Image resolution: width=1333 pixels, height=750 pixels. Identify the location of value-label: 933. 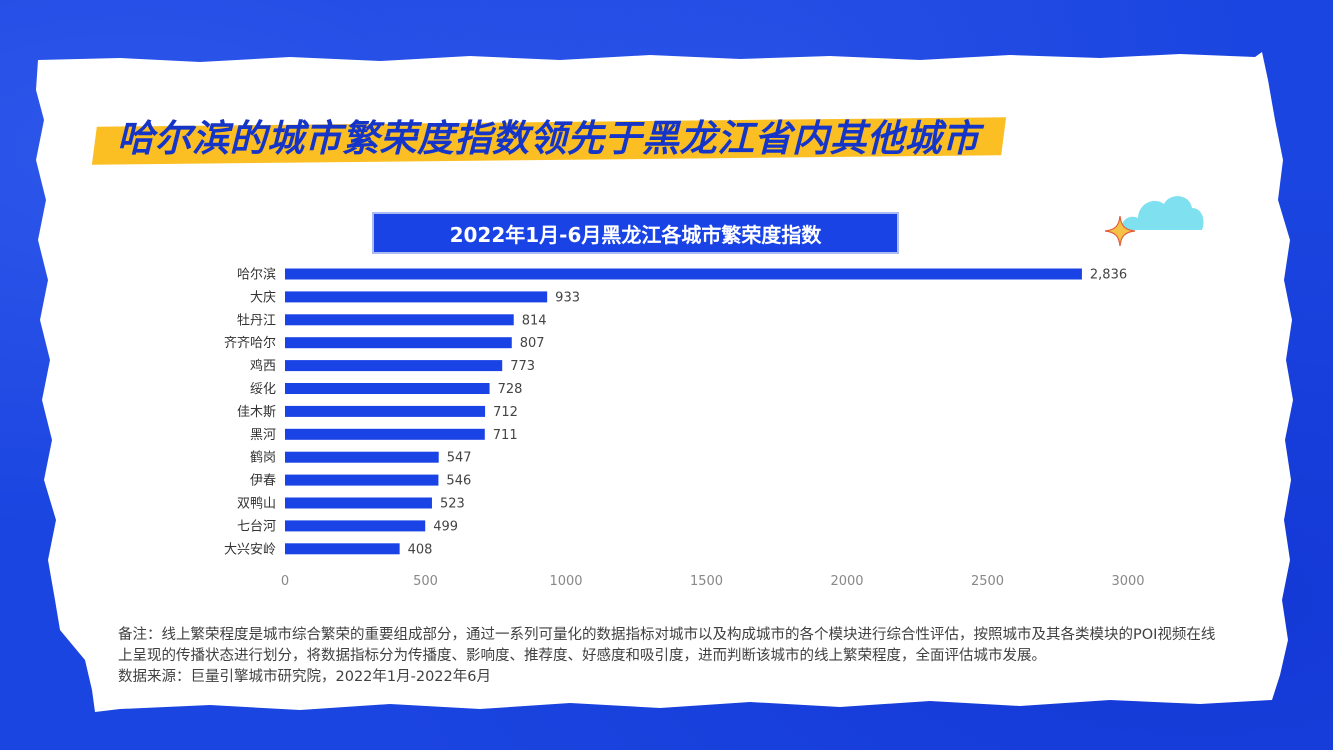
(567, 297).